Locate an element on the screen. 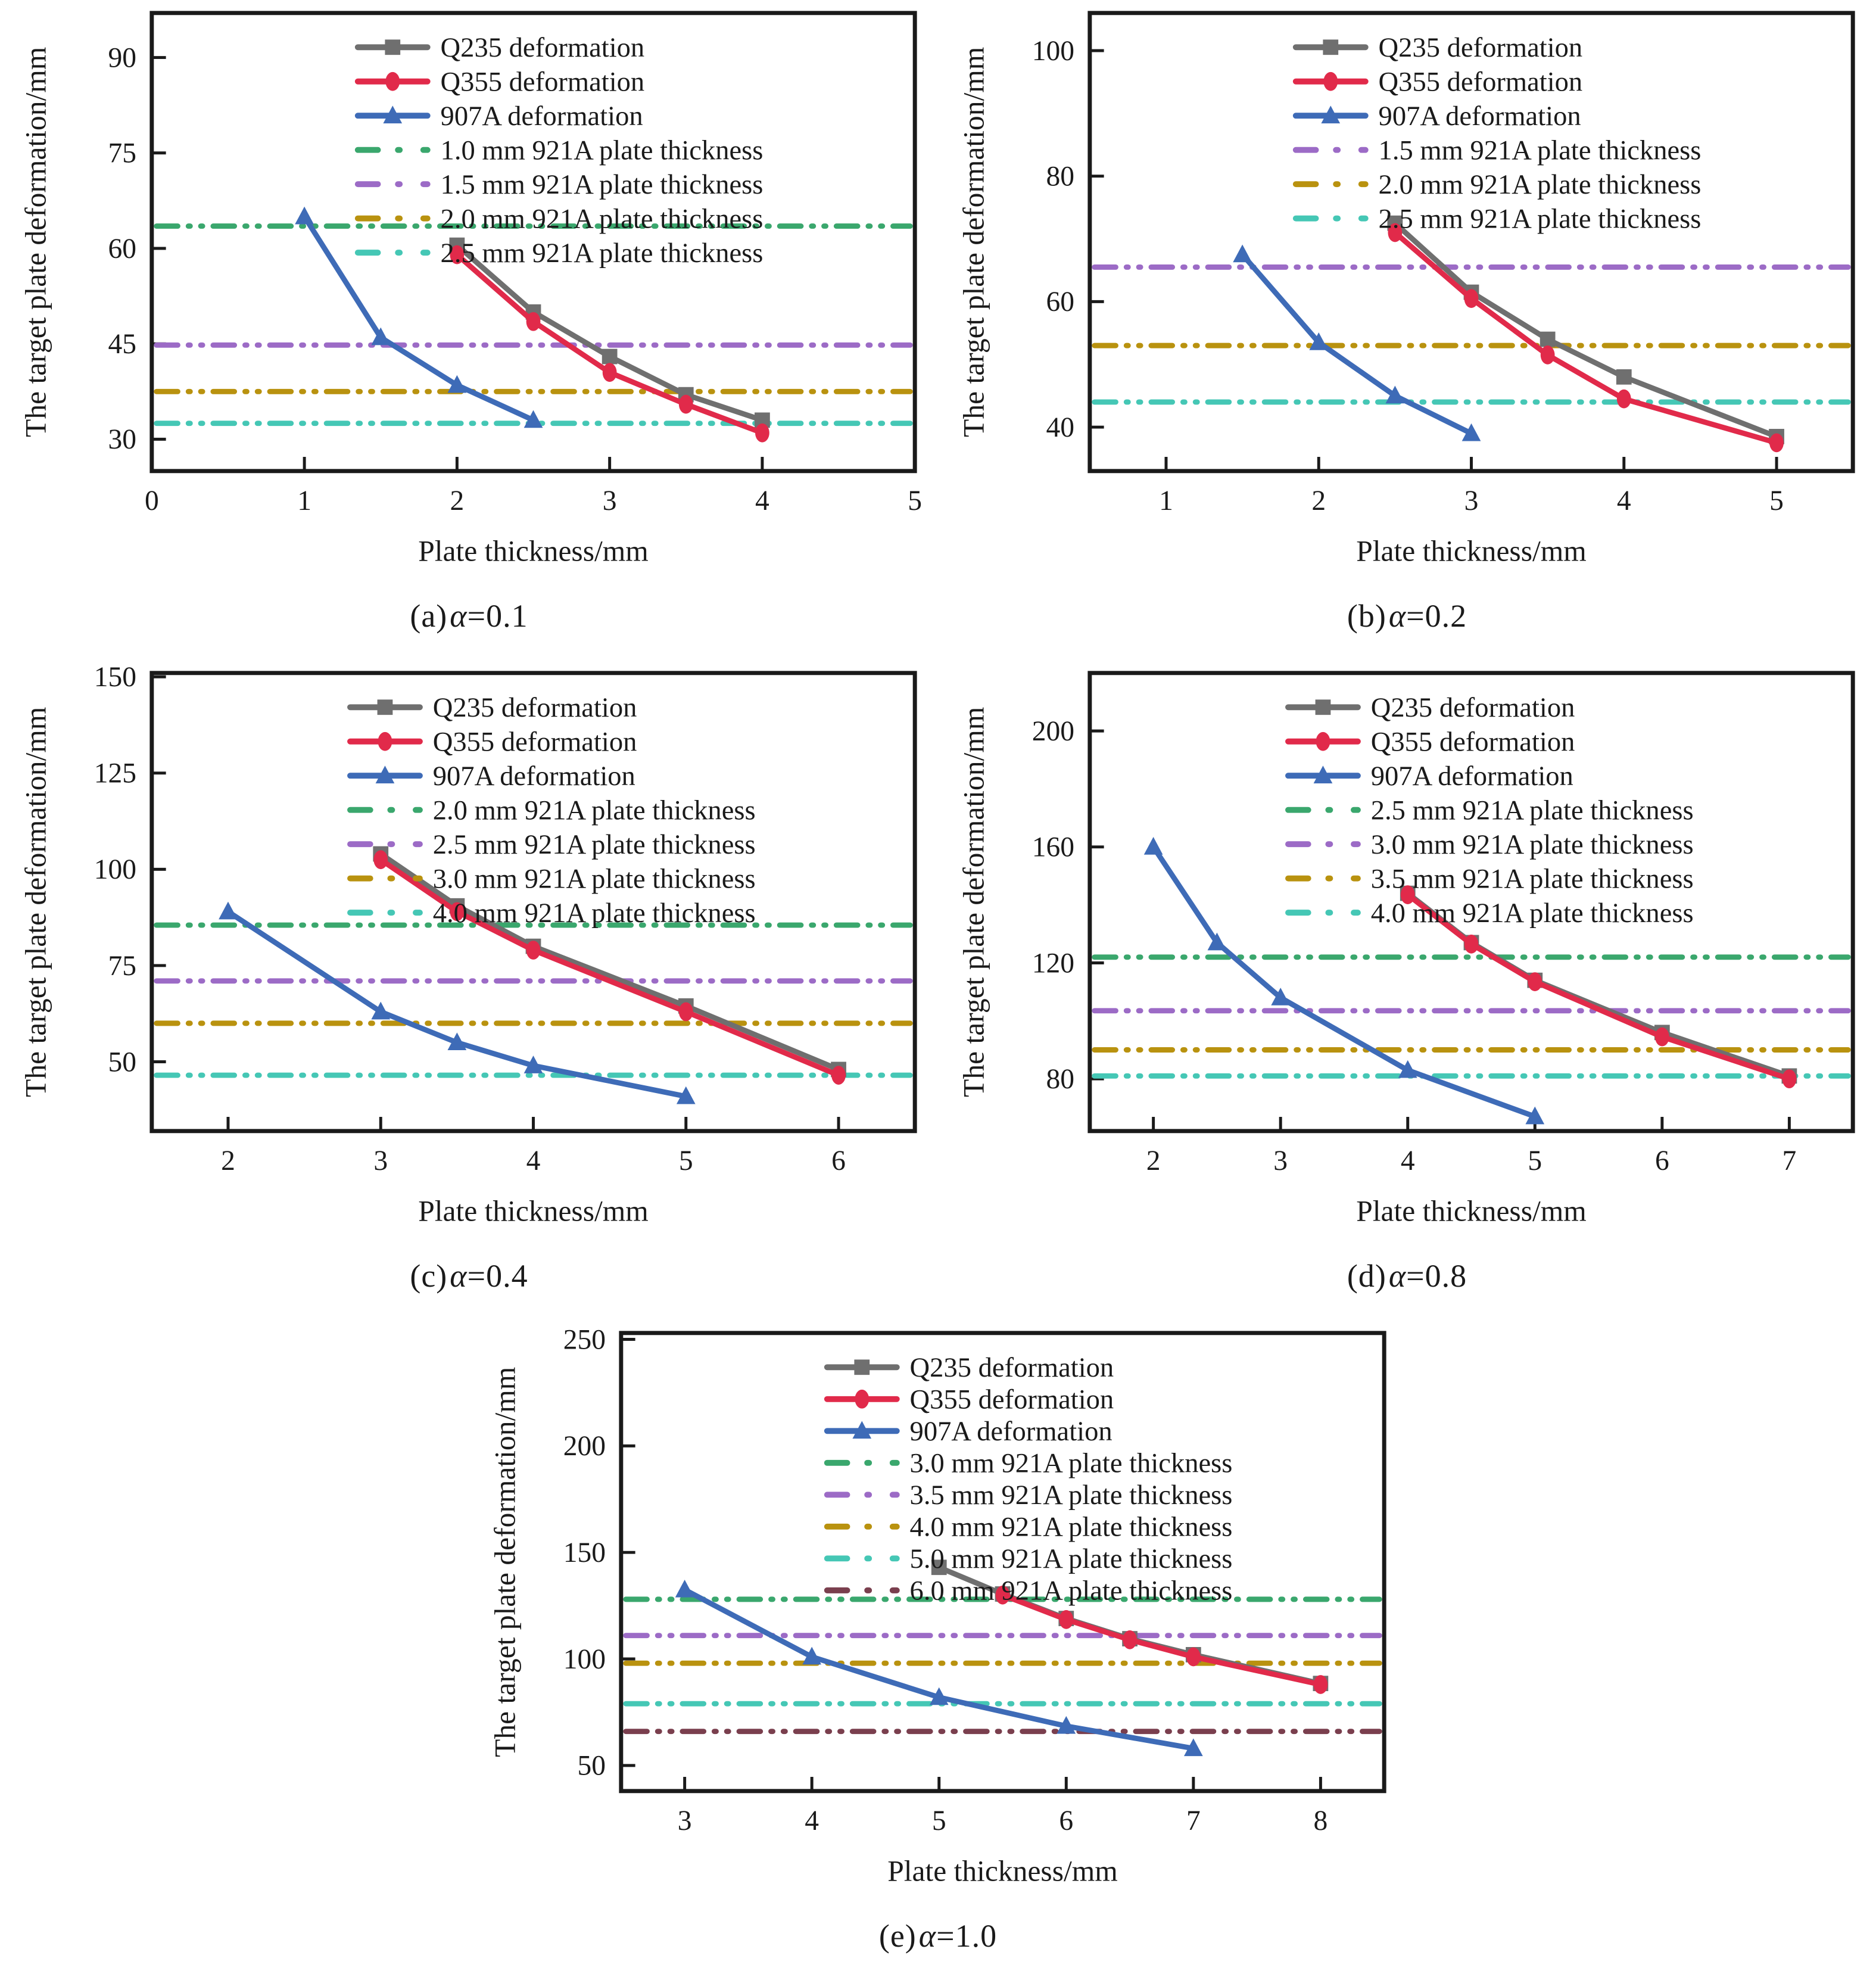  legend-label: 6.0 mm 921A plate thickness is located at coordinates (1070, 1591).